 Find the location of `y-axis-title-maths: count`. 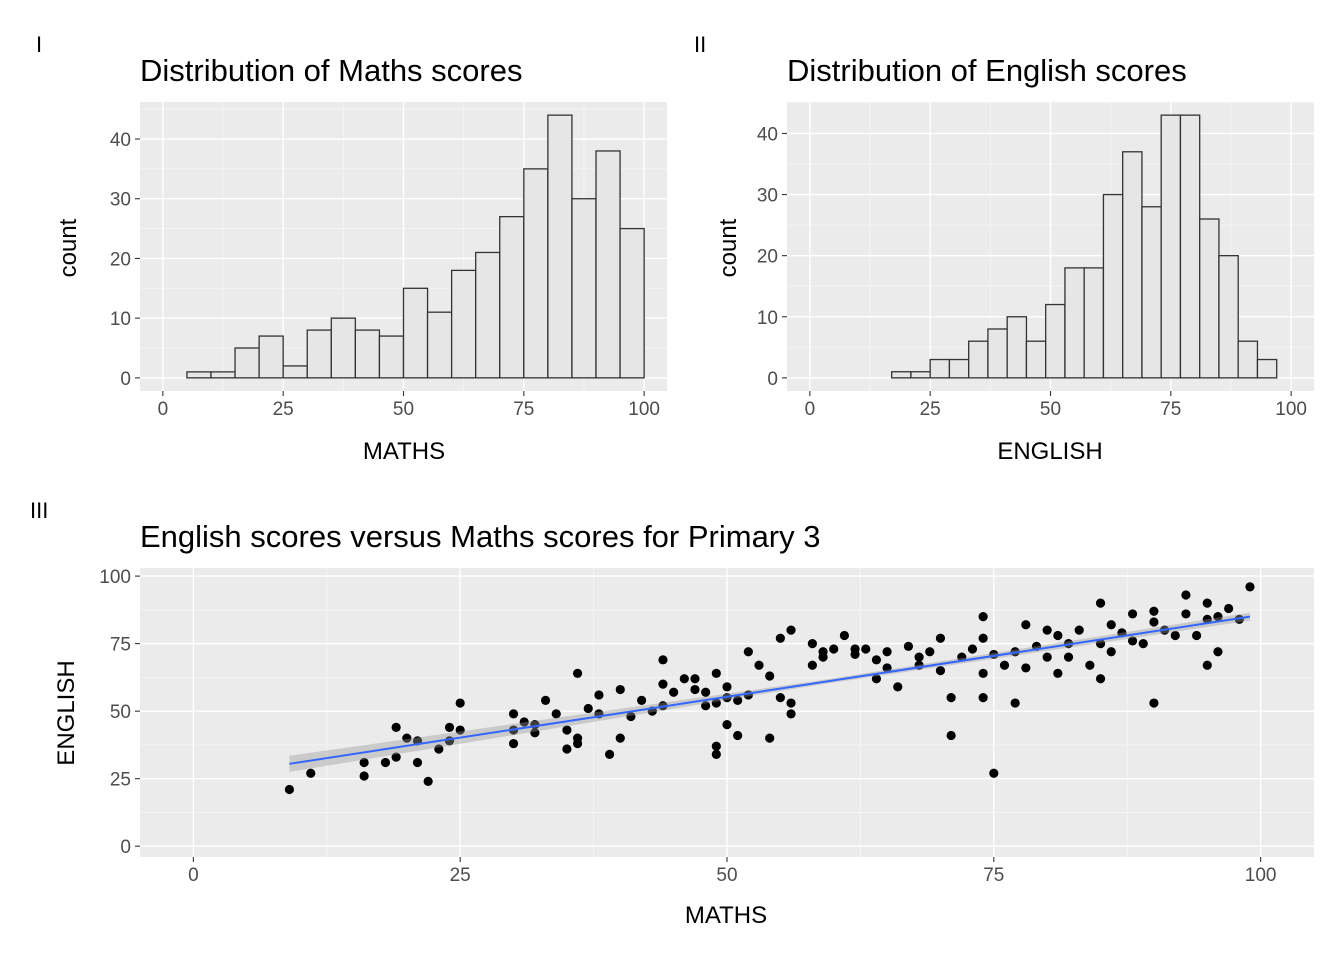

y-axis-title-maths: count is located at coordinates (68, 247).